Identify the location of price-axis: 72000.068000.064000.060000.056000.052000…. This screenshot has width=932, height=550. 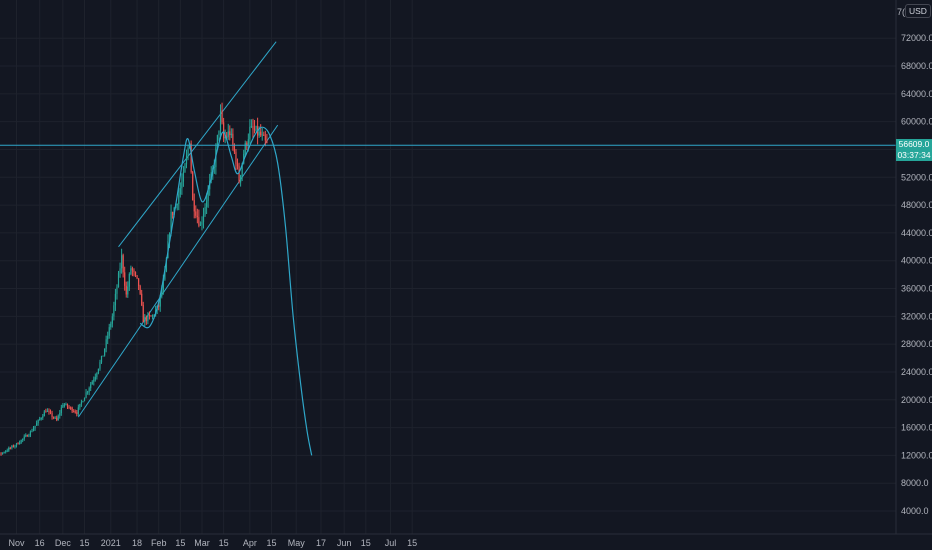
(916, 274).